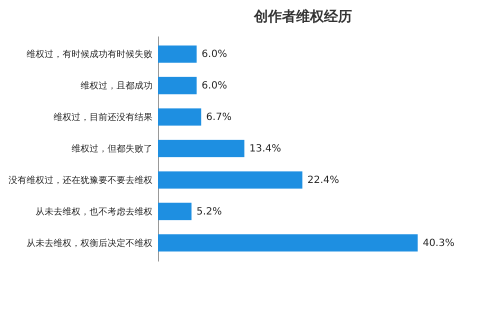 The width and height of the screenshot is (499, 312). I want to click on y-tick-label: 维权过，但都失败了, so click(112, 149).